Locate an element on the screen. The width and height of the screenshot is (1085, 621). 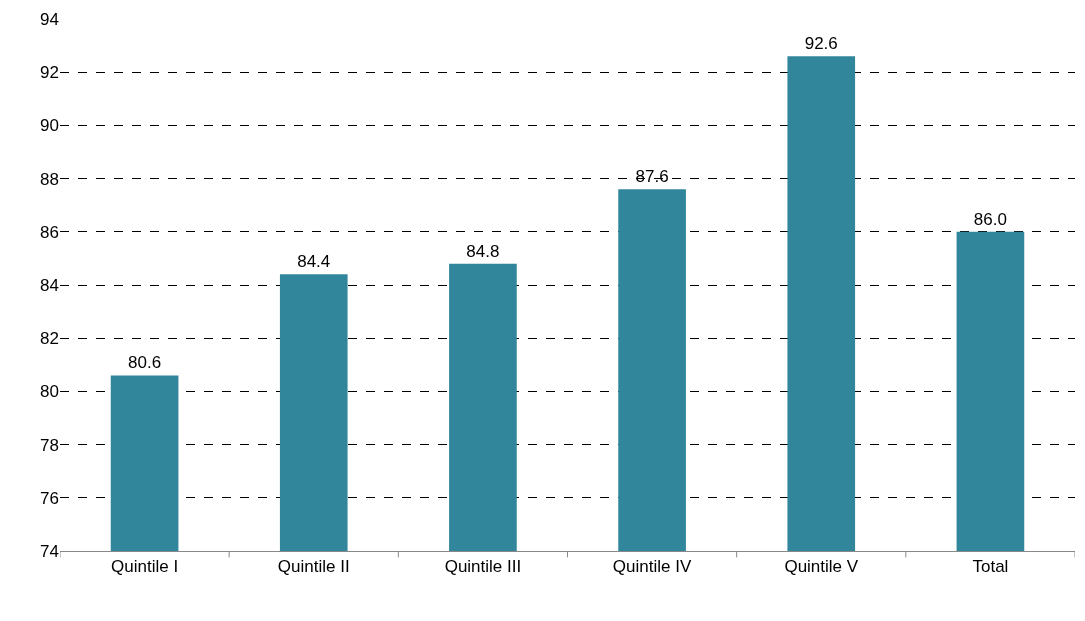
y-tick-label: 84 is located at coordinates (49, 285).